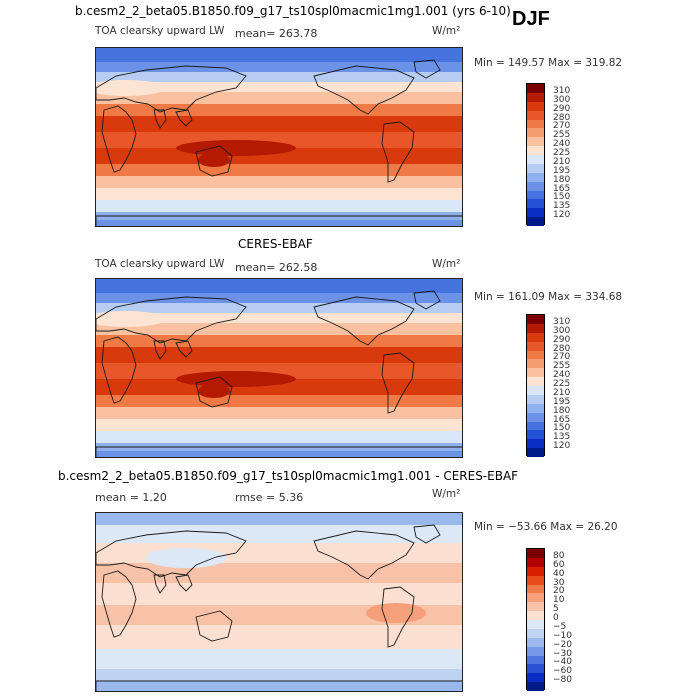 Image resolution: width=700 pixels, height=700 pixels. What do you see at coordinates (562, 644) in the screenshot?
I see `colorbar-tick-label: −20` at bounding box center [562, 644].